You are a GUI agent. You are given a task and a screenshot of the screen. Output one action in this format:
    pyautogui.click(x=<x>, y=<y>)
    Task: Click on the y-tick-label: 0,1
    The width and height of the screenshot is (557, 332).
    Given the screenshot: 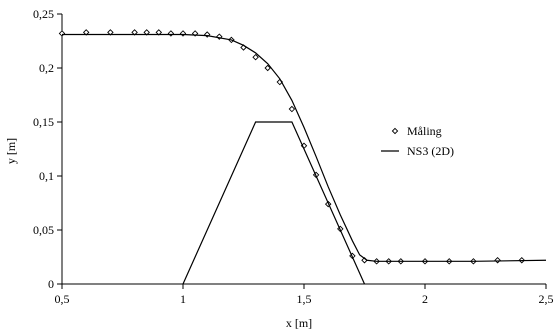 What is the action you would take?
    pyautogui.click(x=46, y=176)
    